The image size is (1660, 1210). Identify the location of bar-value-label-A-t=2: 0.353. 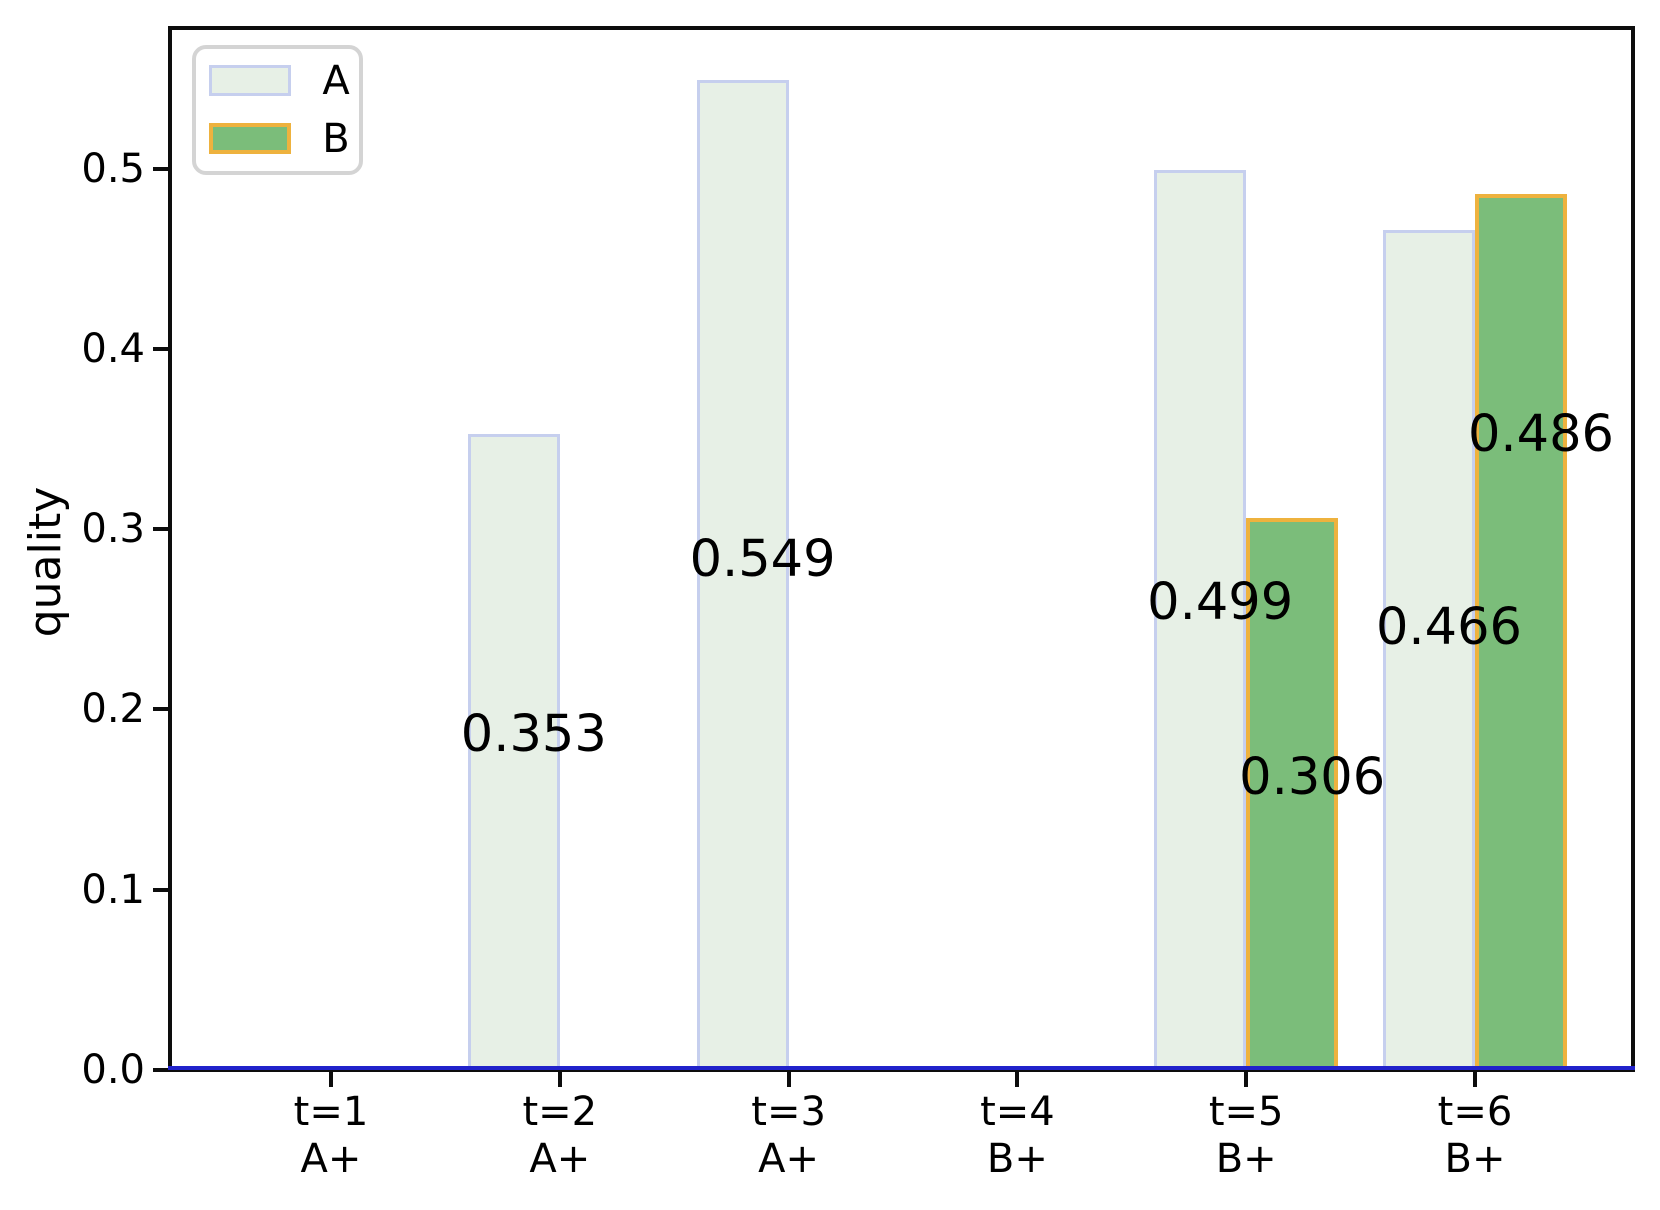
(533, 734).